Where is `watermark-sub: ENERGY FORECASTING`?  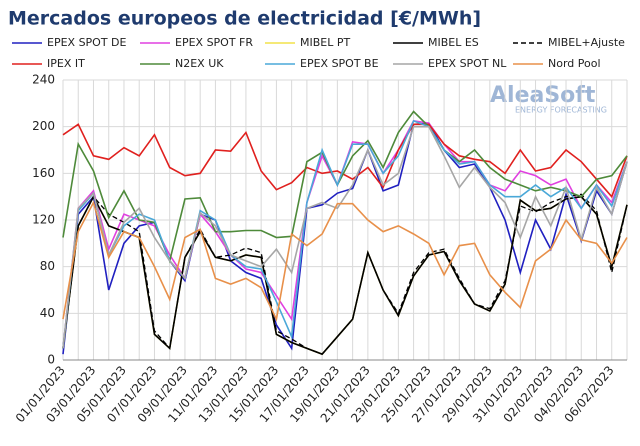
watermark-sub: ENERGY FORECASTING is located at coordinates (561, 110).